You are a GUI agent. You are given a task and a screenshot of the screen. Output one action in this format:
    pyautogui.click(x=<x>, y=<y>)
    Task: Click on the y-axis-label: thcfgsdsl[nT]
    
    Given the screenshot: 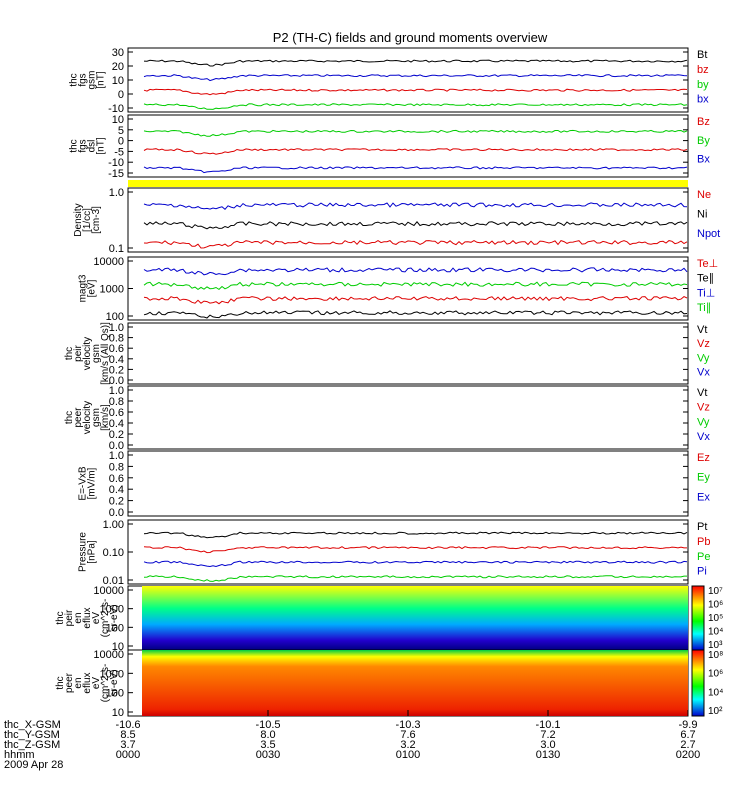 What is the action you would take?
    pyautogui.click(x=88, y=145)
    